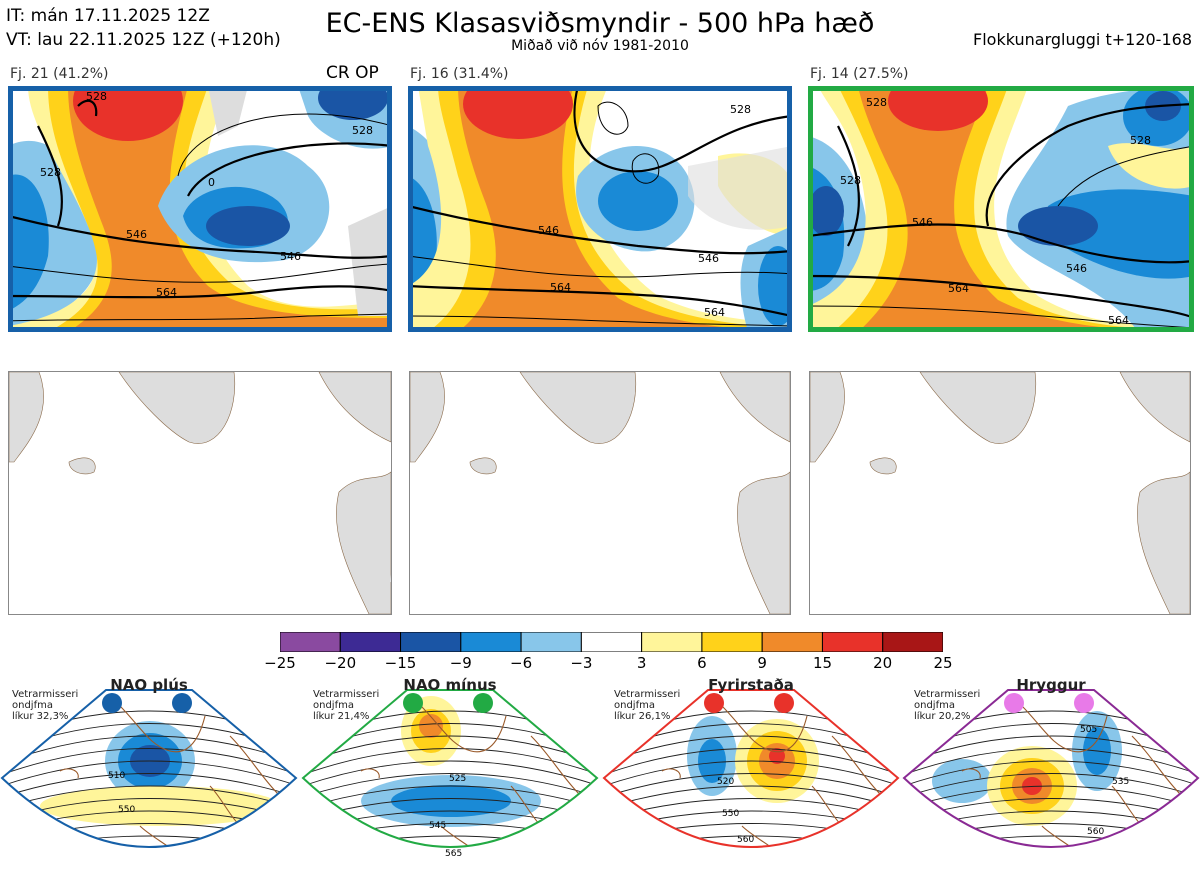 This screenshot has height=871, width=1200. Describe the element at coordinates (822, 663) in the screenshot. I see `colorbar-tick-label: 15` at that location.